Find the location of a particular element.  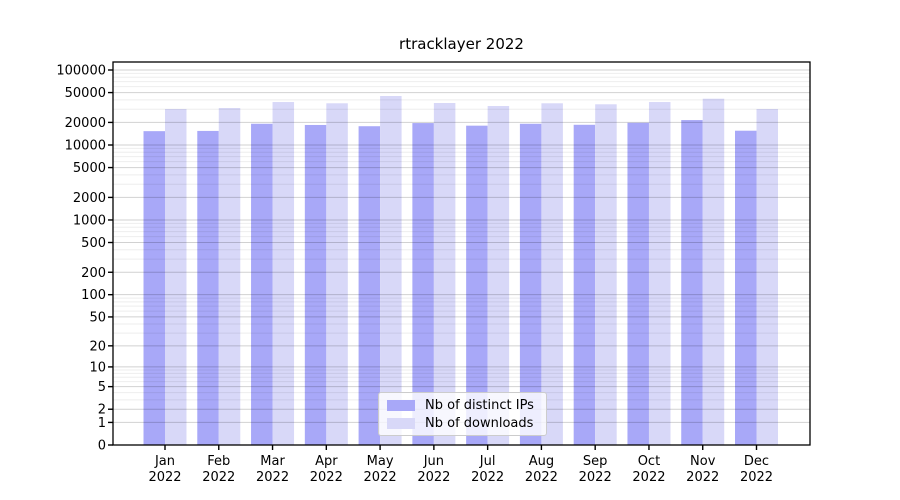

bar-distinct-ips-feb-2022 is located at coordinates (208, 287).